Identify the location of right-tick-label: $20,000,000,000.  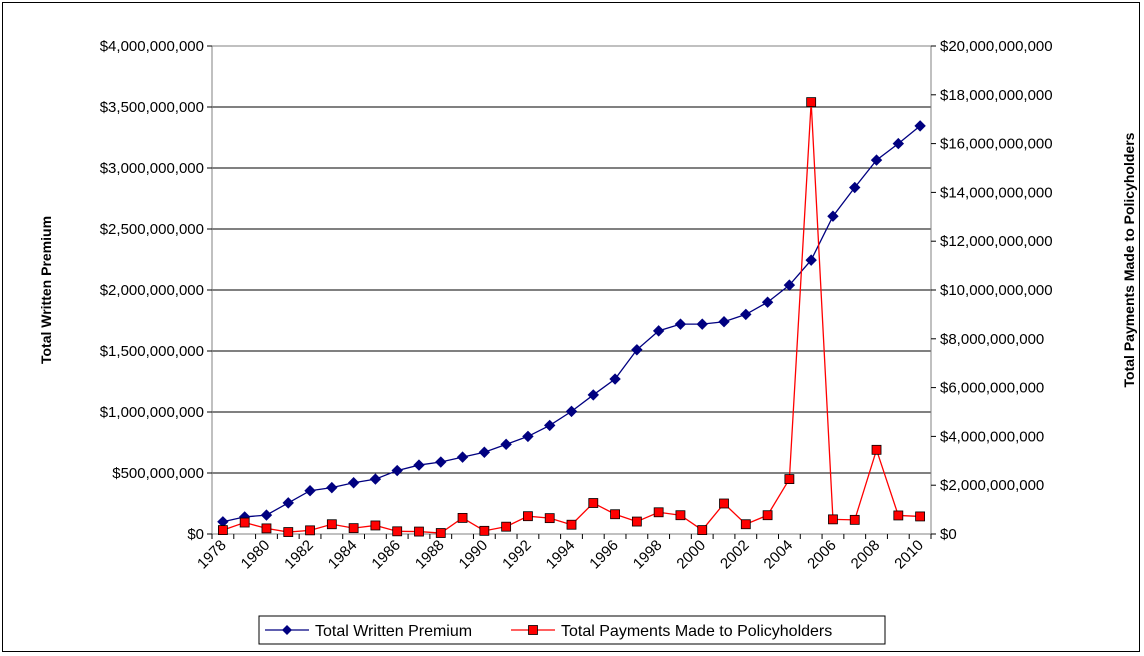
(996, 46).